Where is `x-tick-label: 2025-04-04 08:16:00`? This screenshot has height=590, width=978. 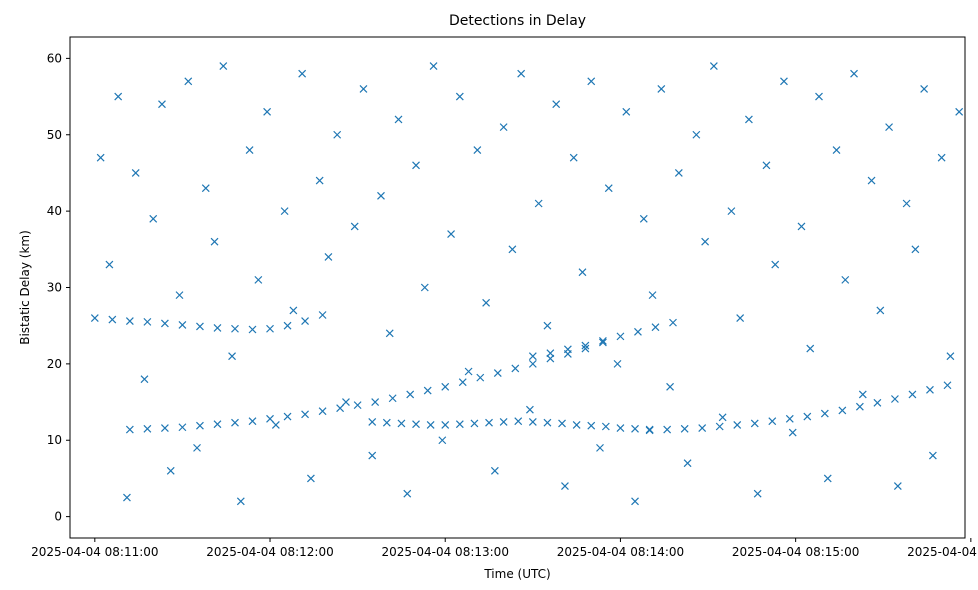 x-tick-label: 2025-04-04 08:16:00 is located at coordinates (942, 552).